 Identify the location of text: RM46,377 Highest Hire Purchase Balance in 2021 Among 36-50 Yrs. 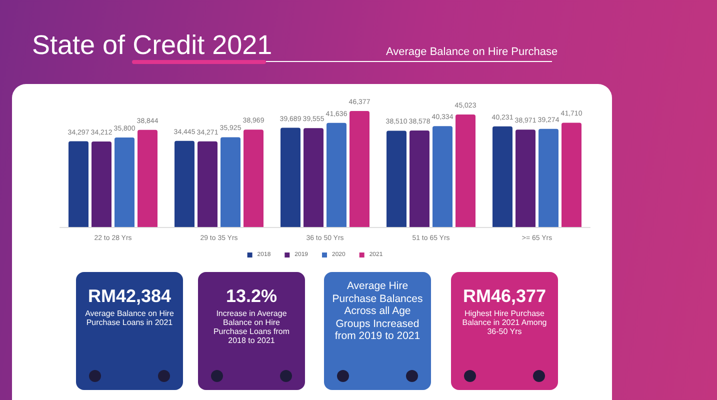
(504, 331).